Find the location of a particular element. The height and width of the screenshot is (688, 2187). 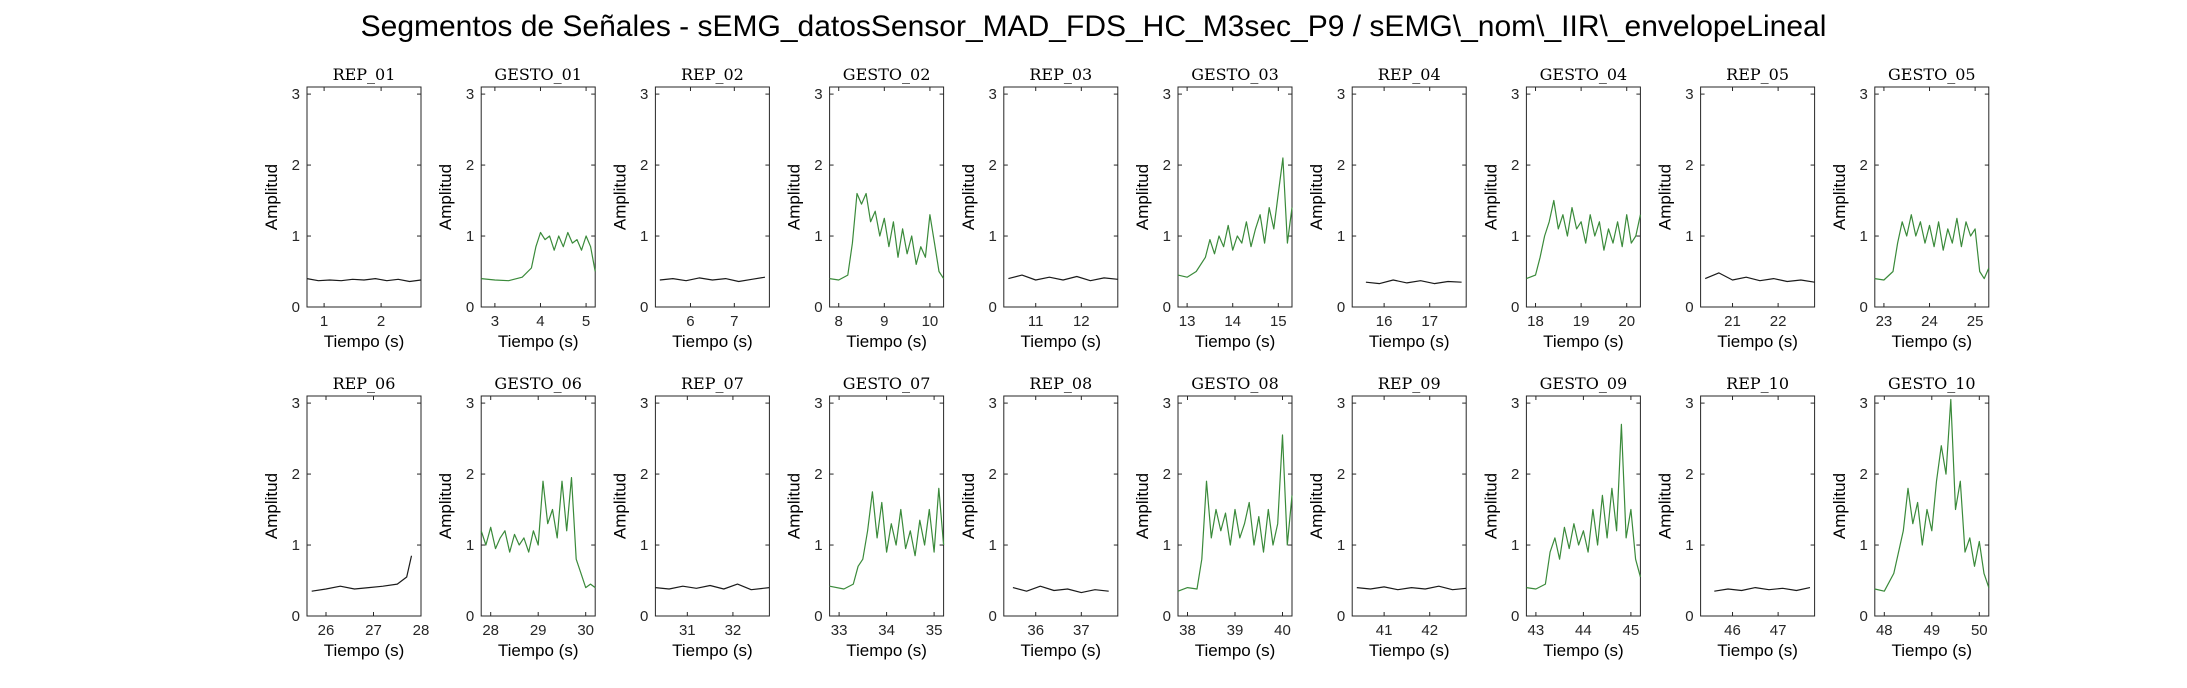

x-tick-label: 30 is located at coordinates (585, 630).